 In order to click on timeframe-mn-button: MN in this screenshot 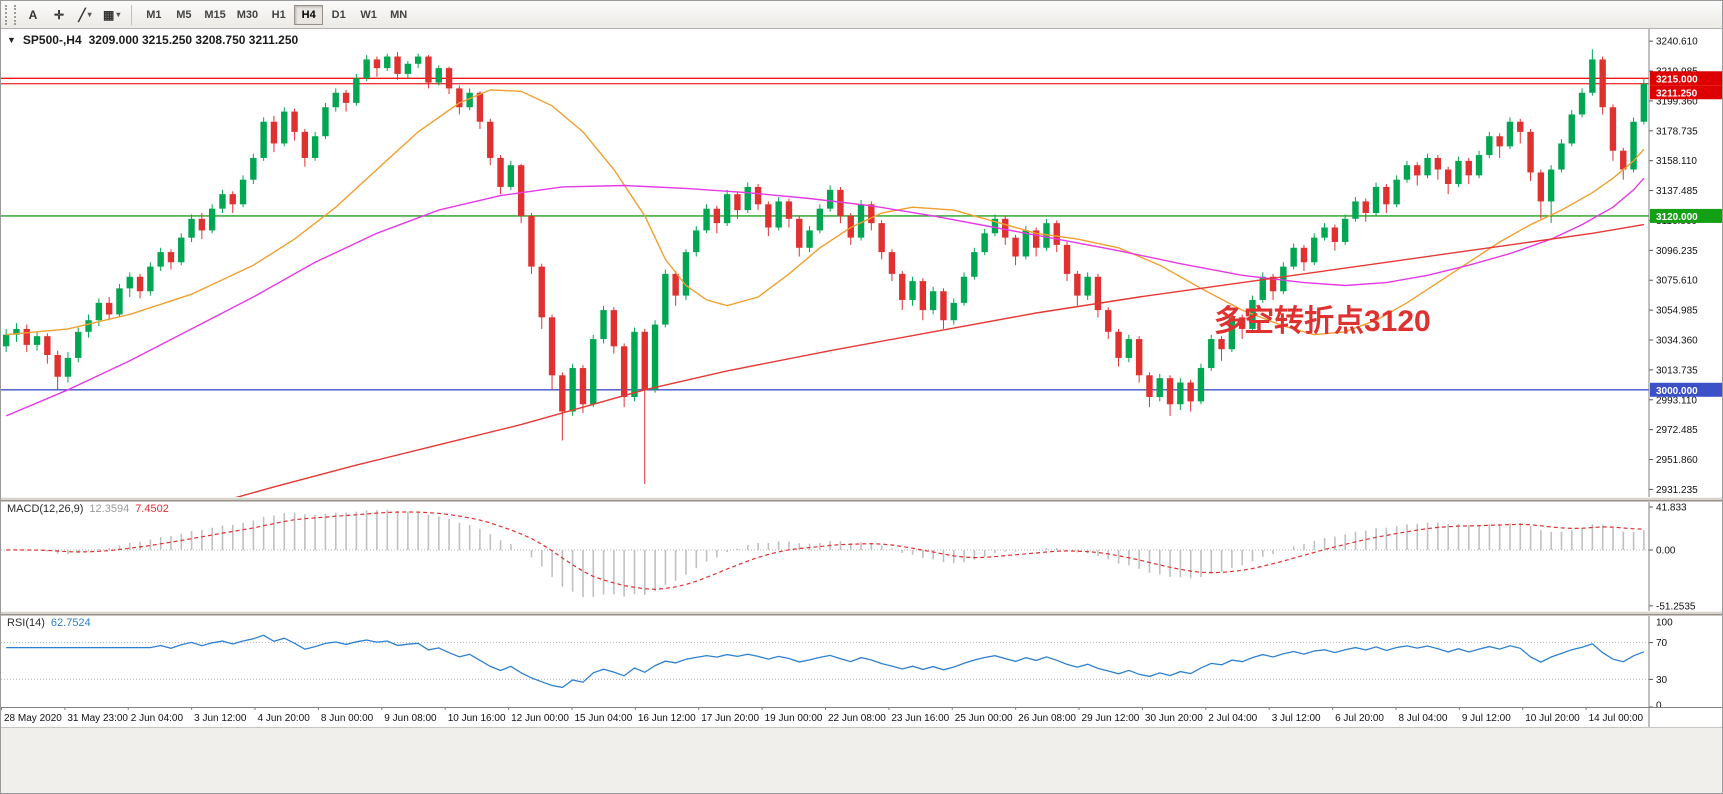, I will do `click(398, 15)`.